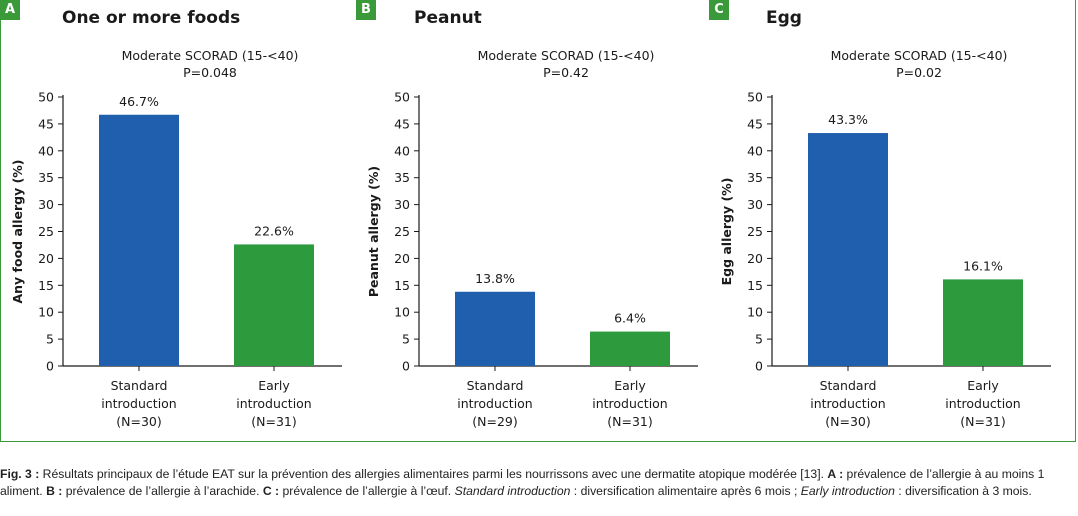 This screenshot has height=516, width=1078. I want to click on caption-text: prévalence de l’allergie à l’œuf., so click(367, 491).